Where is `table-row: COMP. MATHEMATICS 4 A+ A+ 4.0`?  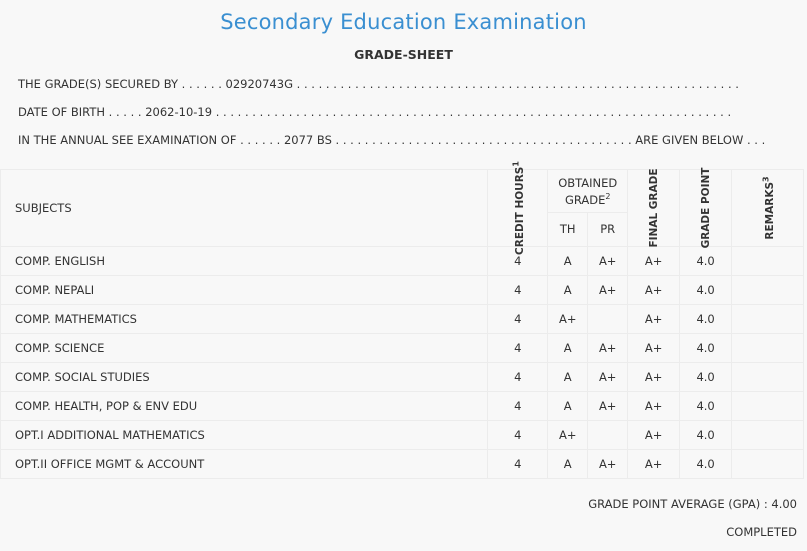
table-row: COMP. MATHEMATICS 4 A+ A+ 4.0 is located at coordinates (402, 319).